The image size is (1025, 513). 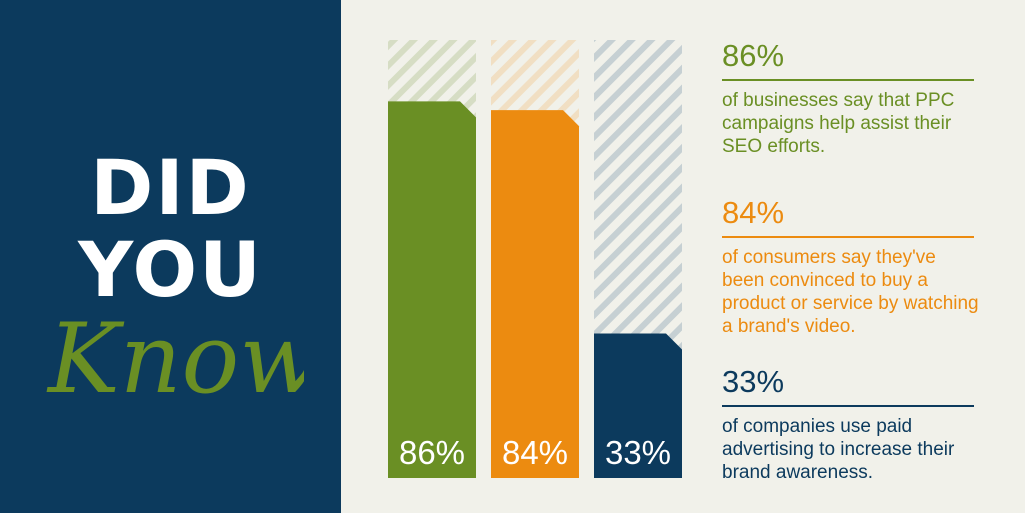 What do you see at coordinates (848, 386) in the screenshot?
I see `stat-value-3: 33%` at bounding box center [848, 386].